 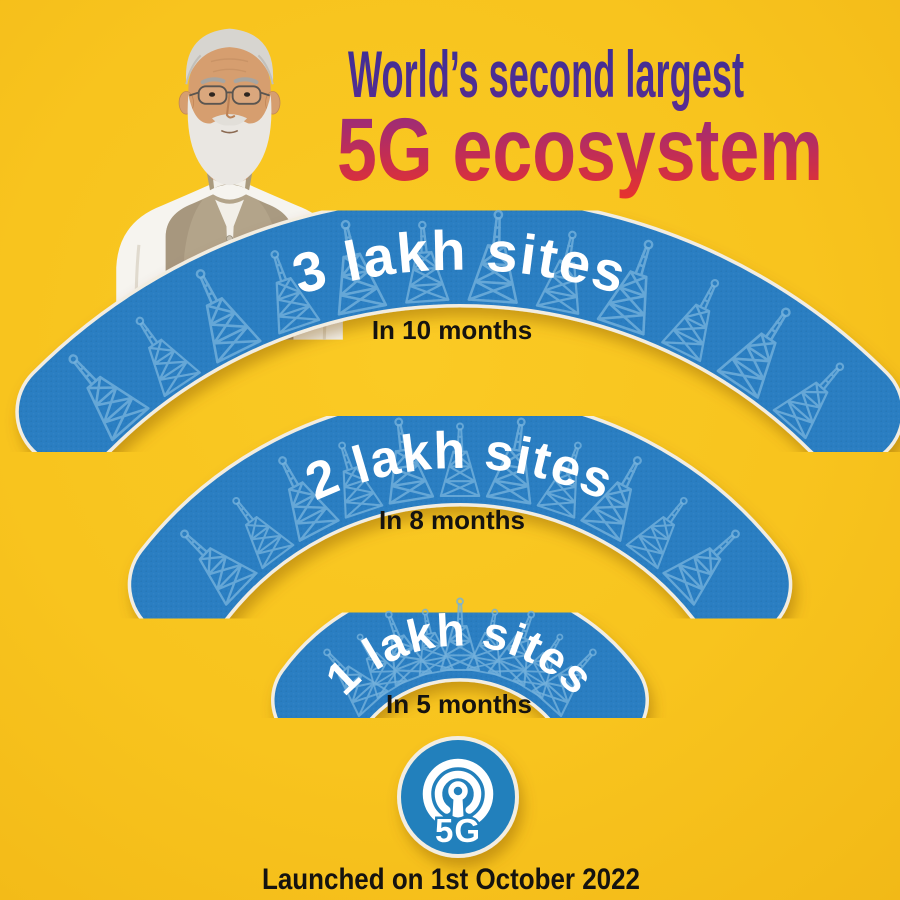 I want to click on page-title-line1: World’s second largest, so click(x=546, y=74).